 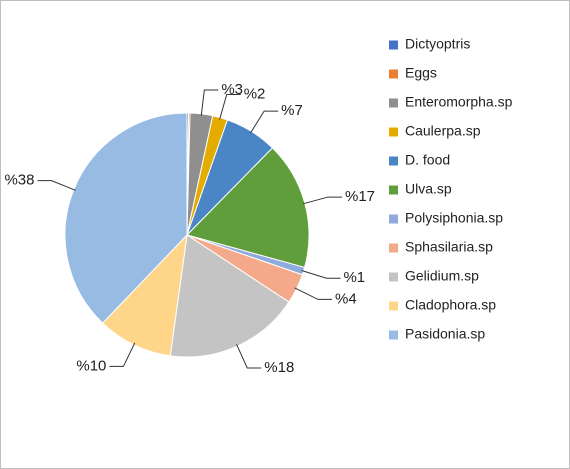 I want to click on legend-label: Gelidium.sp, so click(x=442, y=276).